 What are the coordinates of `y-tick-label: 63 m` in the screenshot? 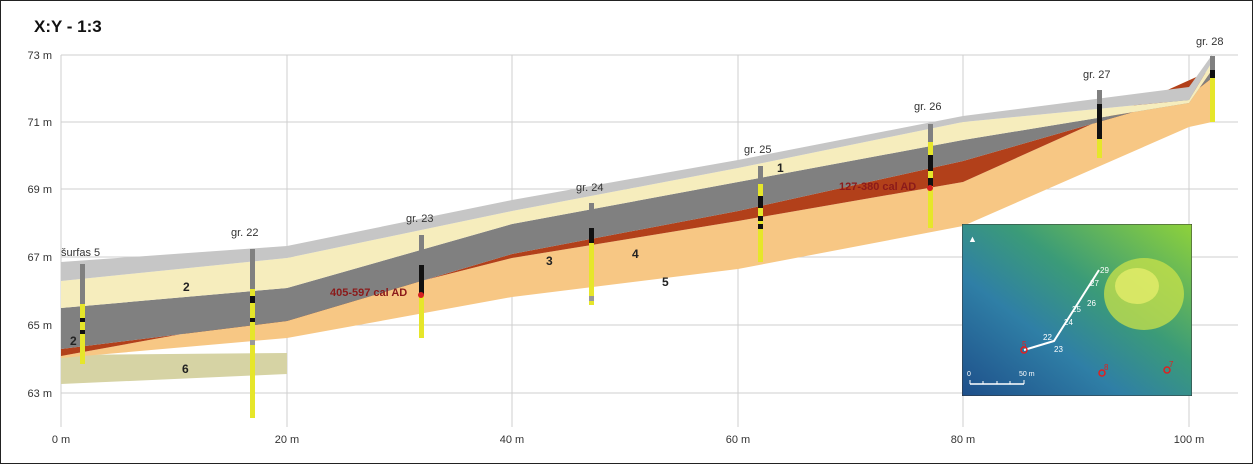 It's located at (40, 394).